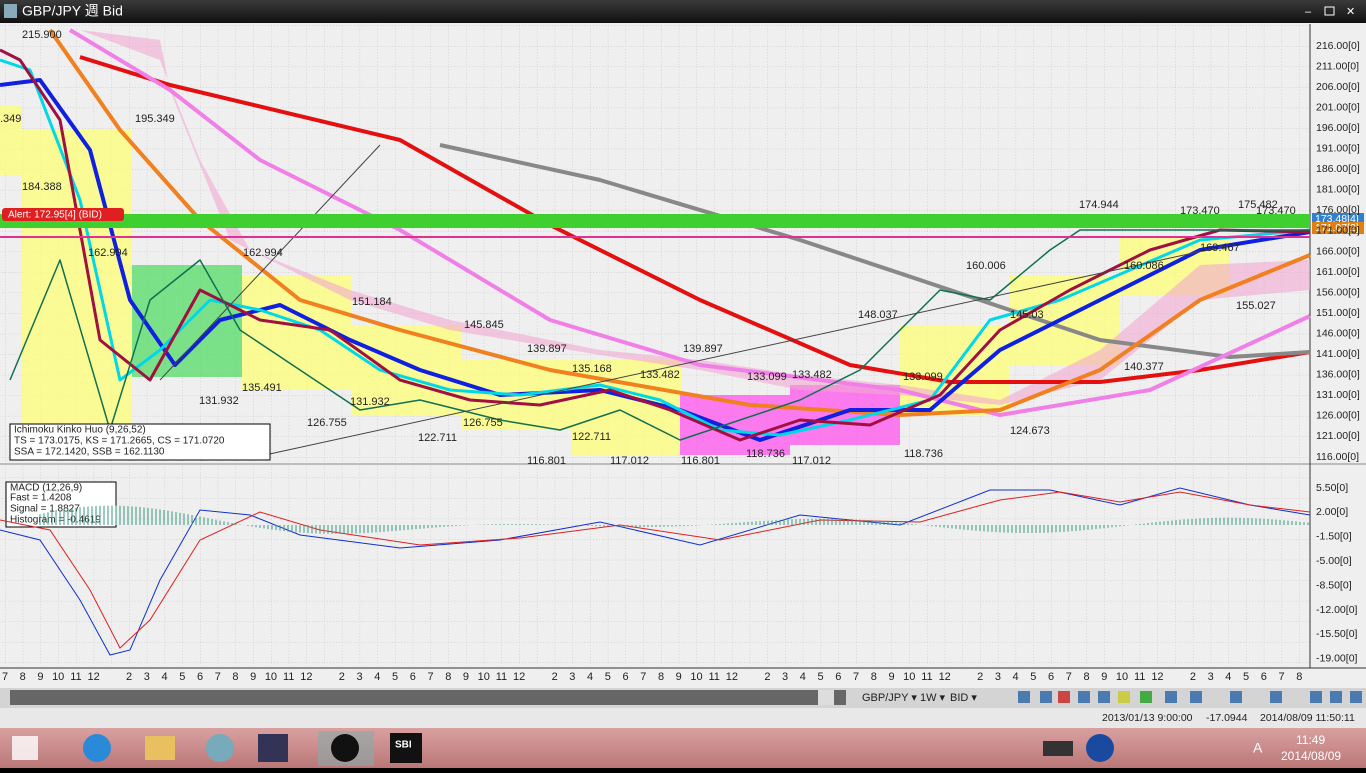 Image resolution: width=1366 pixels, height=773 pixels. I want to click on title-bar, so click(683, 11).